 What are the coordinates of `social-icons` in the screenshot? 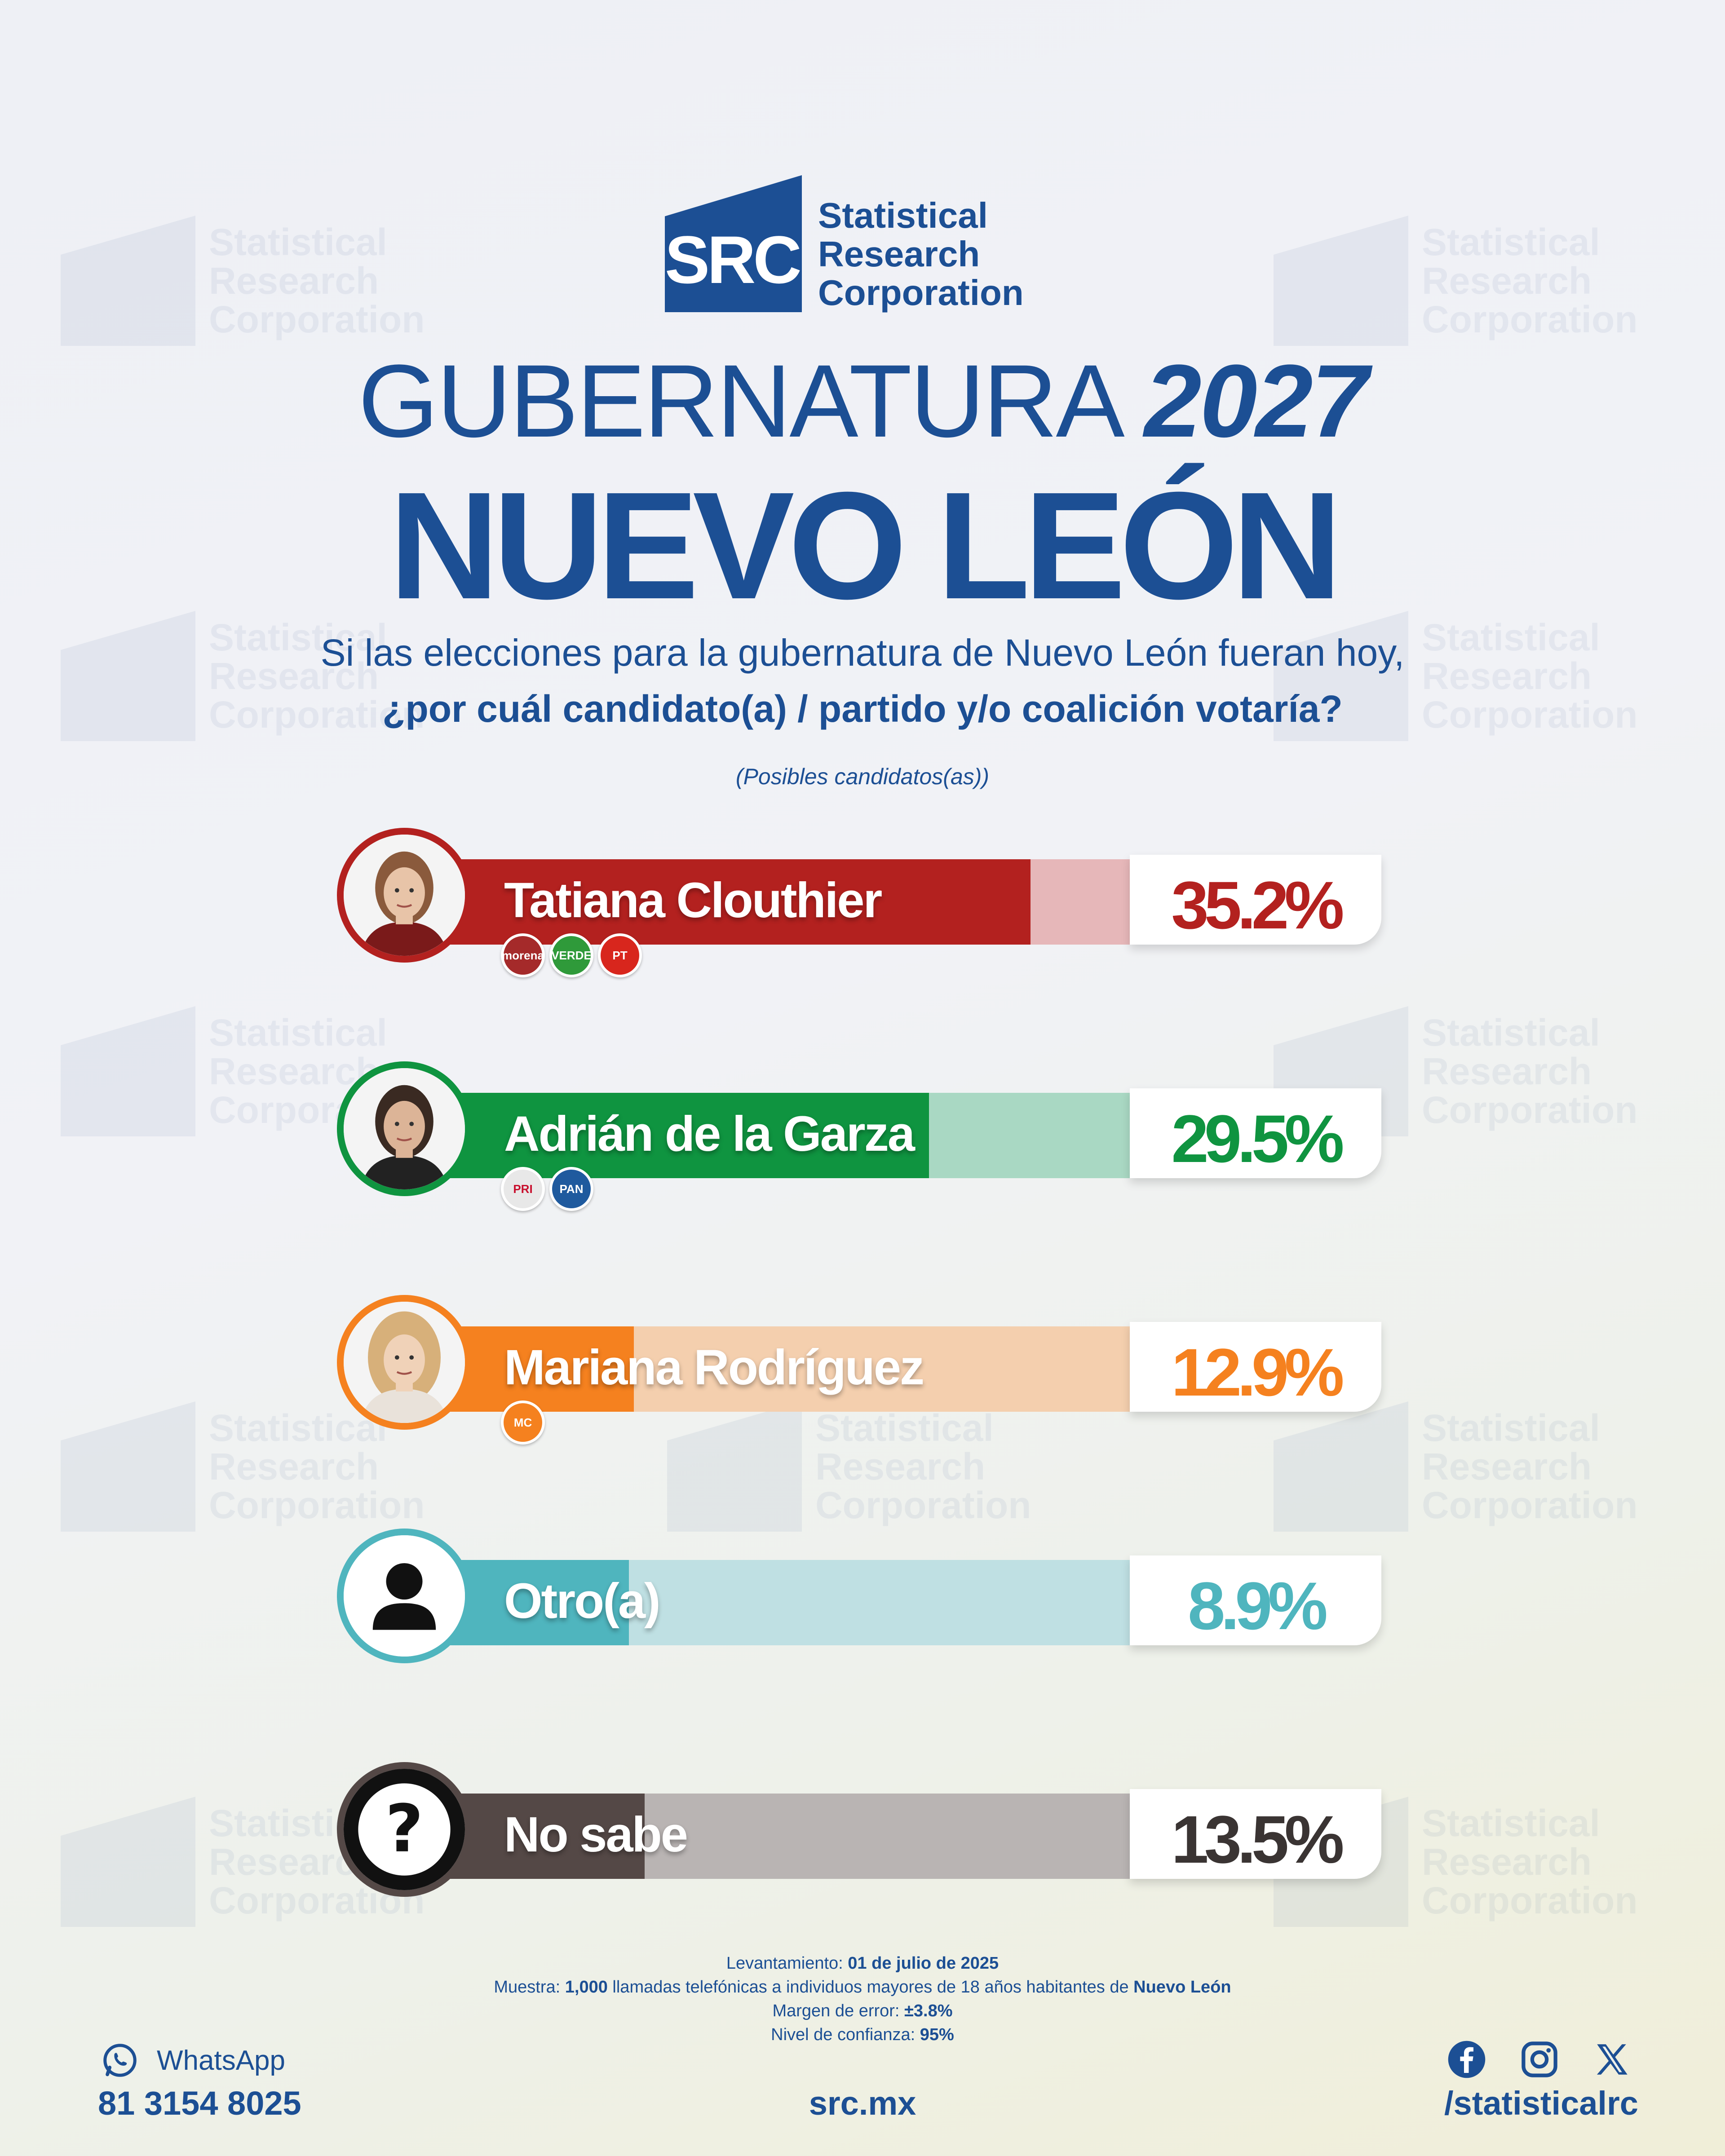 It's located at (1539, 2060).